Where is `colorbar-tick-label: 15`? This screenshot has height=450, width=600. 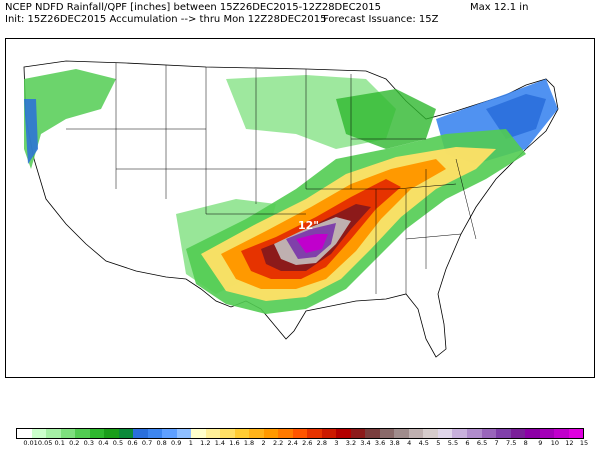 colorbar-tick-label: 15 is located at coordinates (584, 443).